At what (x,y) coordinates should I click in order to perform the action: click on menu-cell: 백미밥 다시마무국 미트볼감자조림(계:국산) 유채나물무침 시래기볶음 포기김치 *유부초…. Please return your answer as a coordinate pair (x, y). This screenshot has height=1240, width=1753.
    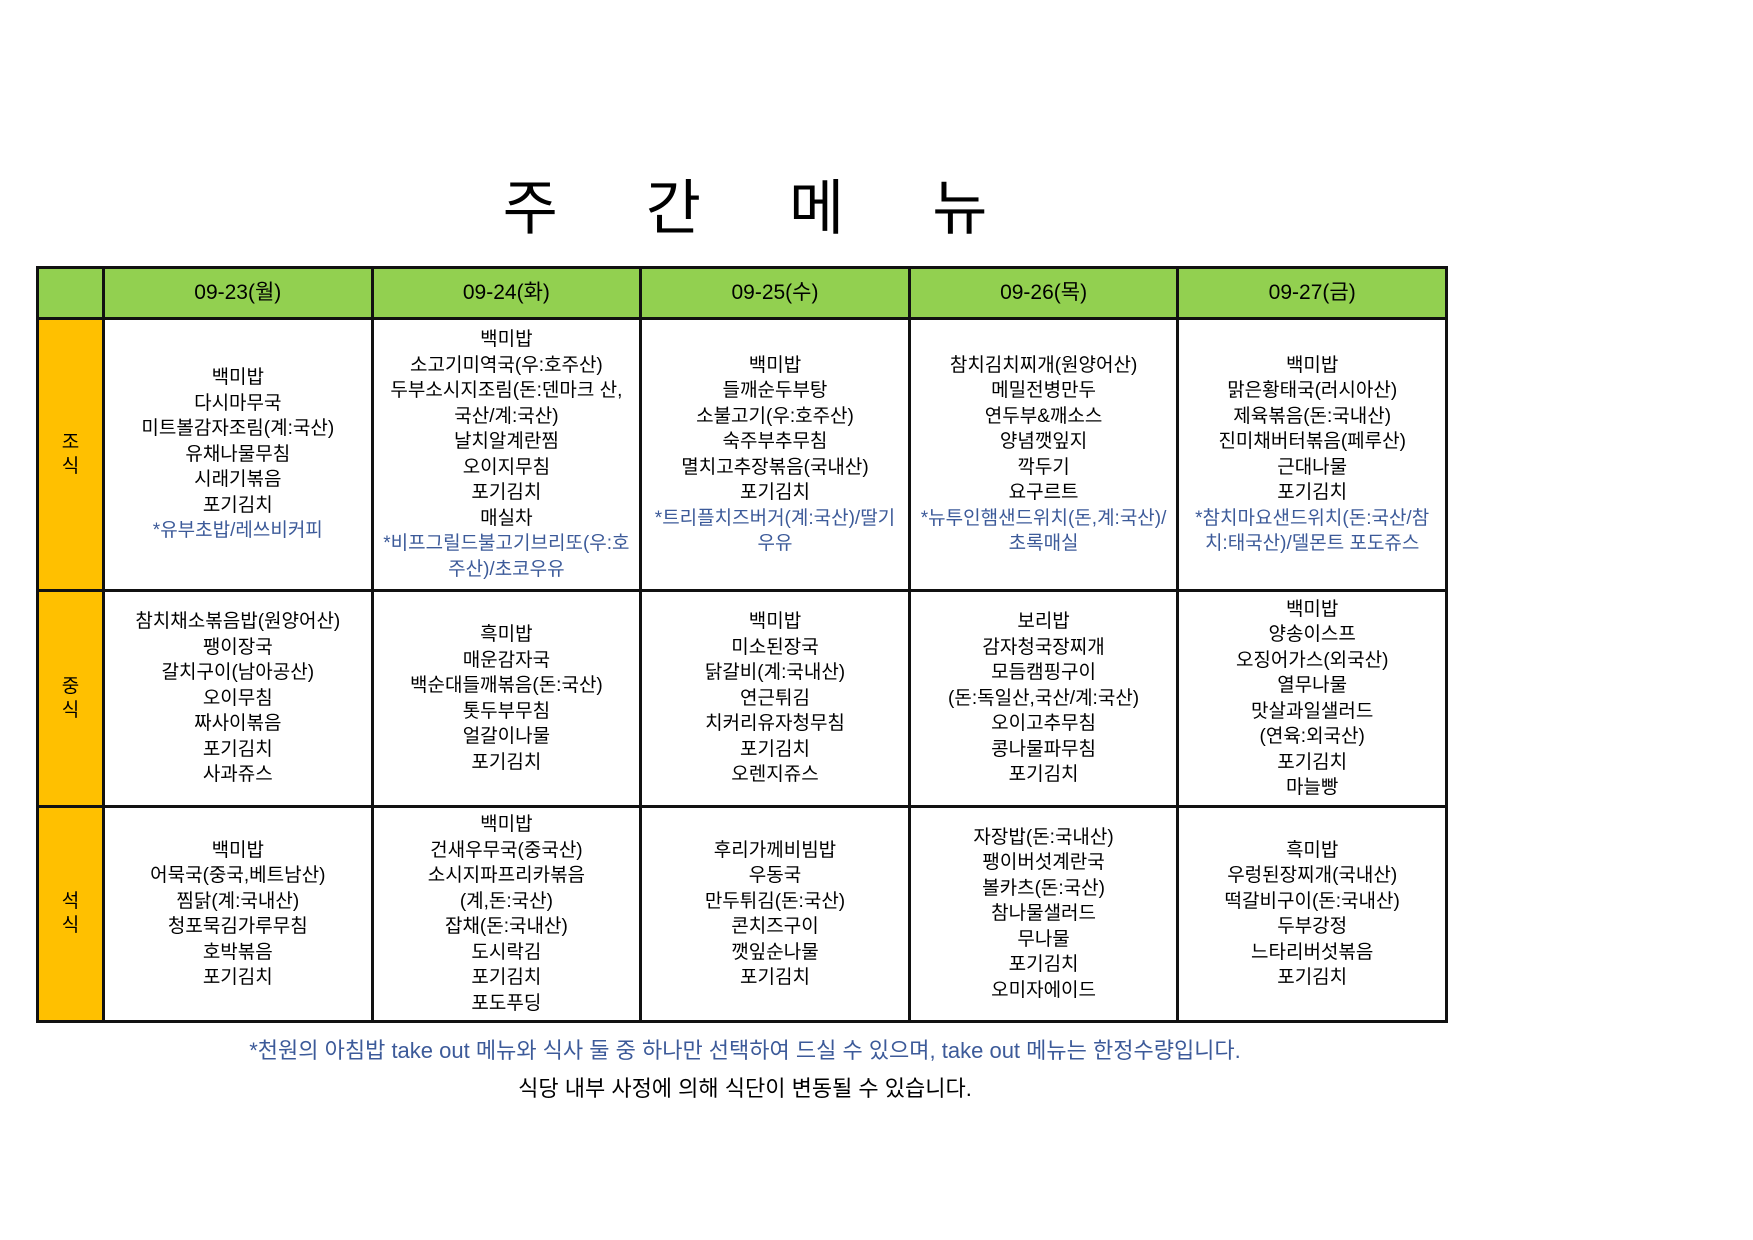
    Looking at the image, I should click on (238, 454).